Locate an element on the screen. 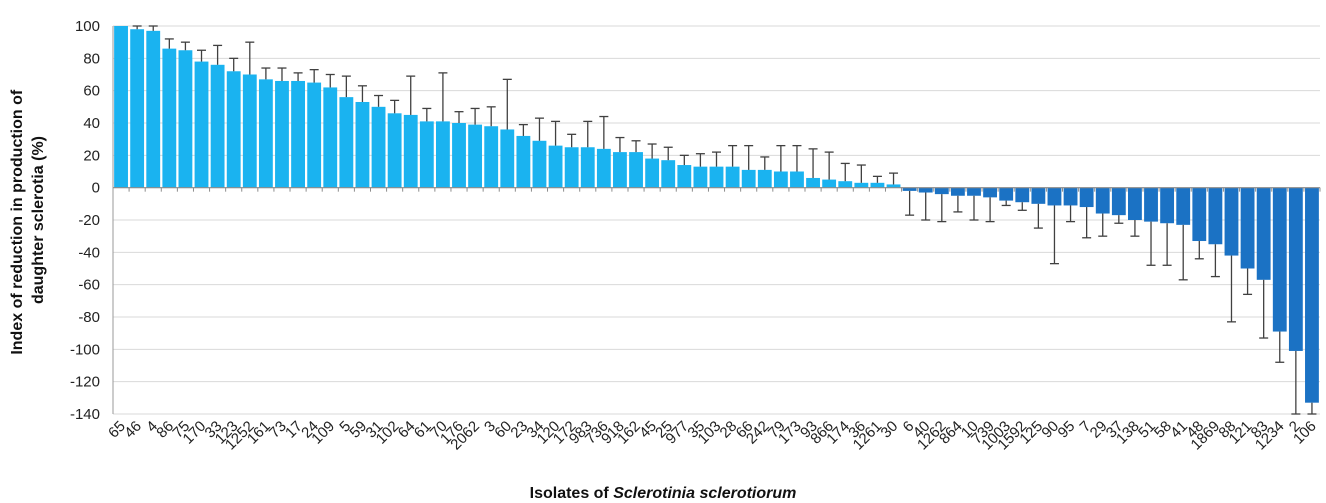 This screenshot has height=503, width=1326. y-axis-label-line-1: Index of reduction in production of is located at coordinates (17, 222).